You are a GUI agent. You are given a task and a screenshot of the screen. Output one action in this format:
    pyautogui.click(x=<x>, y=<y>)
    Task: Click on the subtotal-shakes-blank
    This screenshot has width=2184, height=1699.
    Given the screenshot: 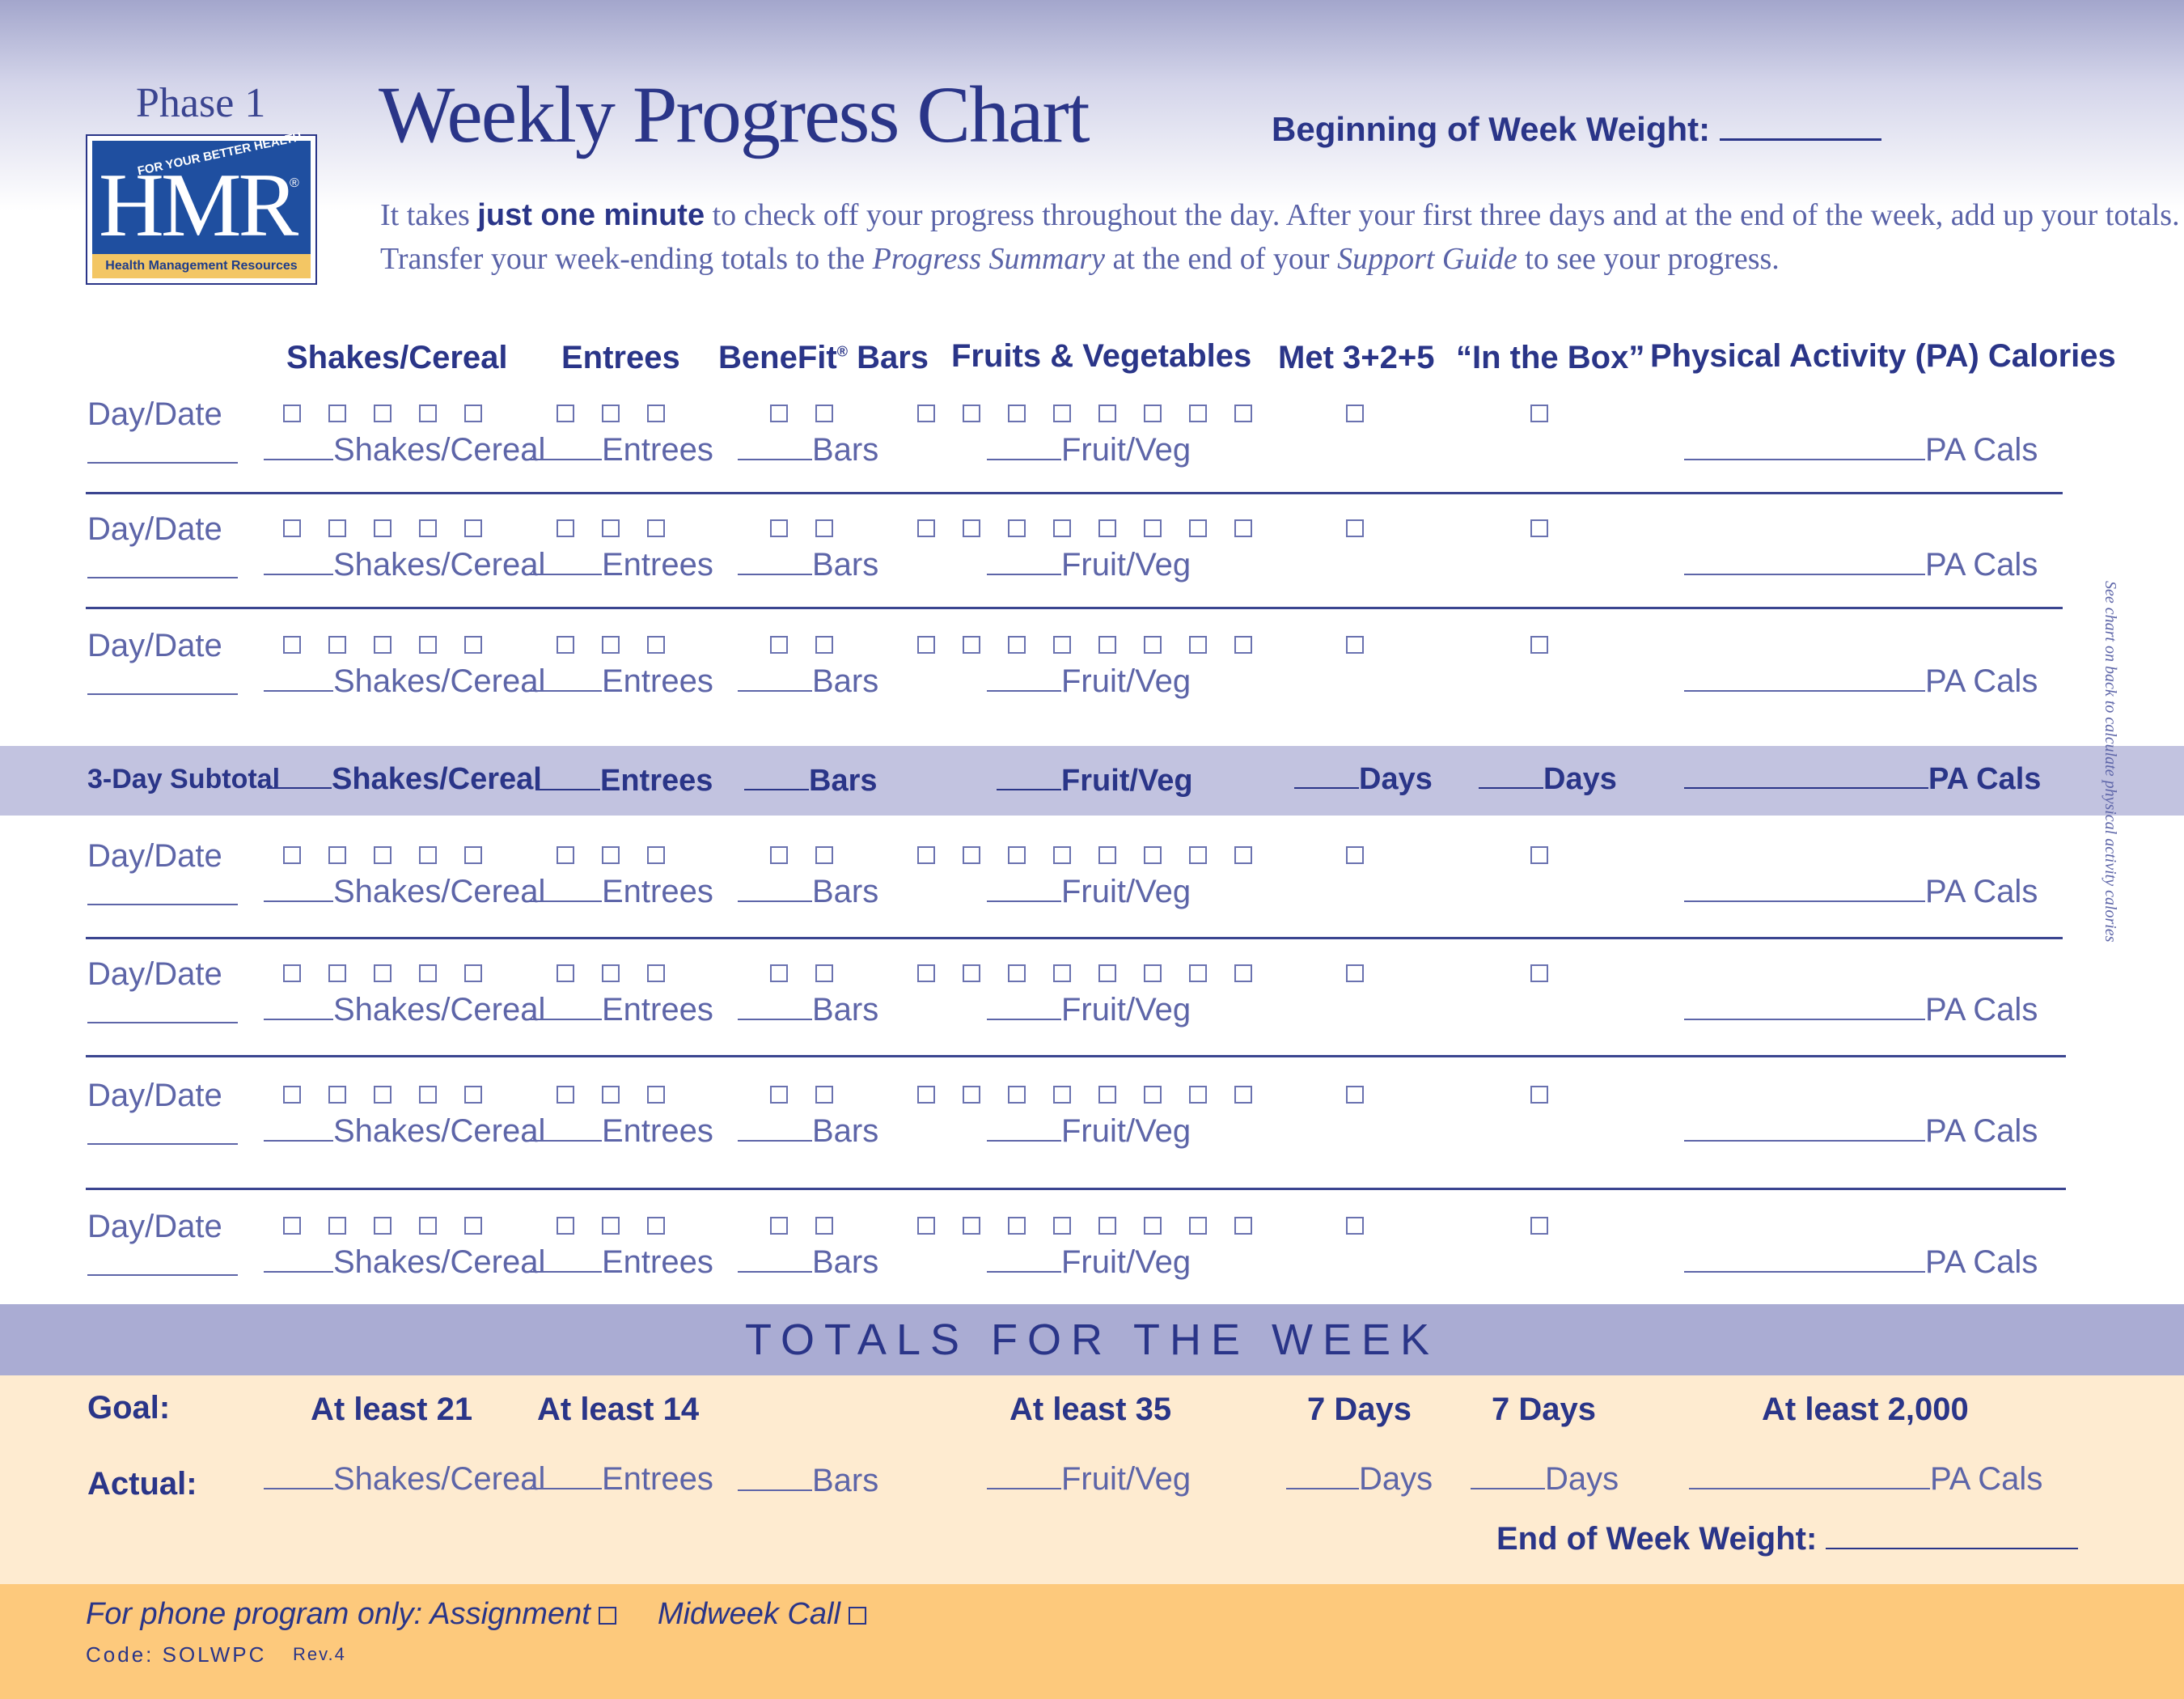 What is the action you would take?
    pyautogui.click(x=299, y=776)
    